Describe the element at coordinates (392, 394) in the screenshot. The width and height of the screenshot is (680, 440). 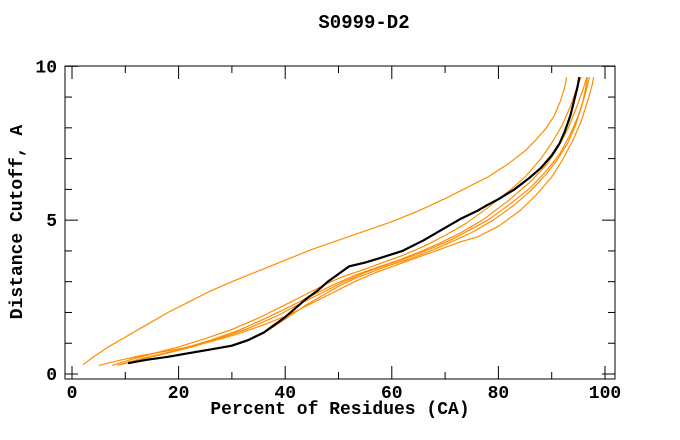
I see `x-tick-label: 60` at that location.